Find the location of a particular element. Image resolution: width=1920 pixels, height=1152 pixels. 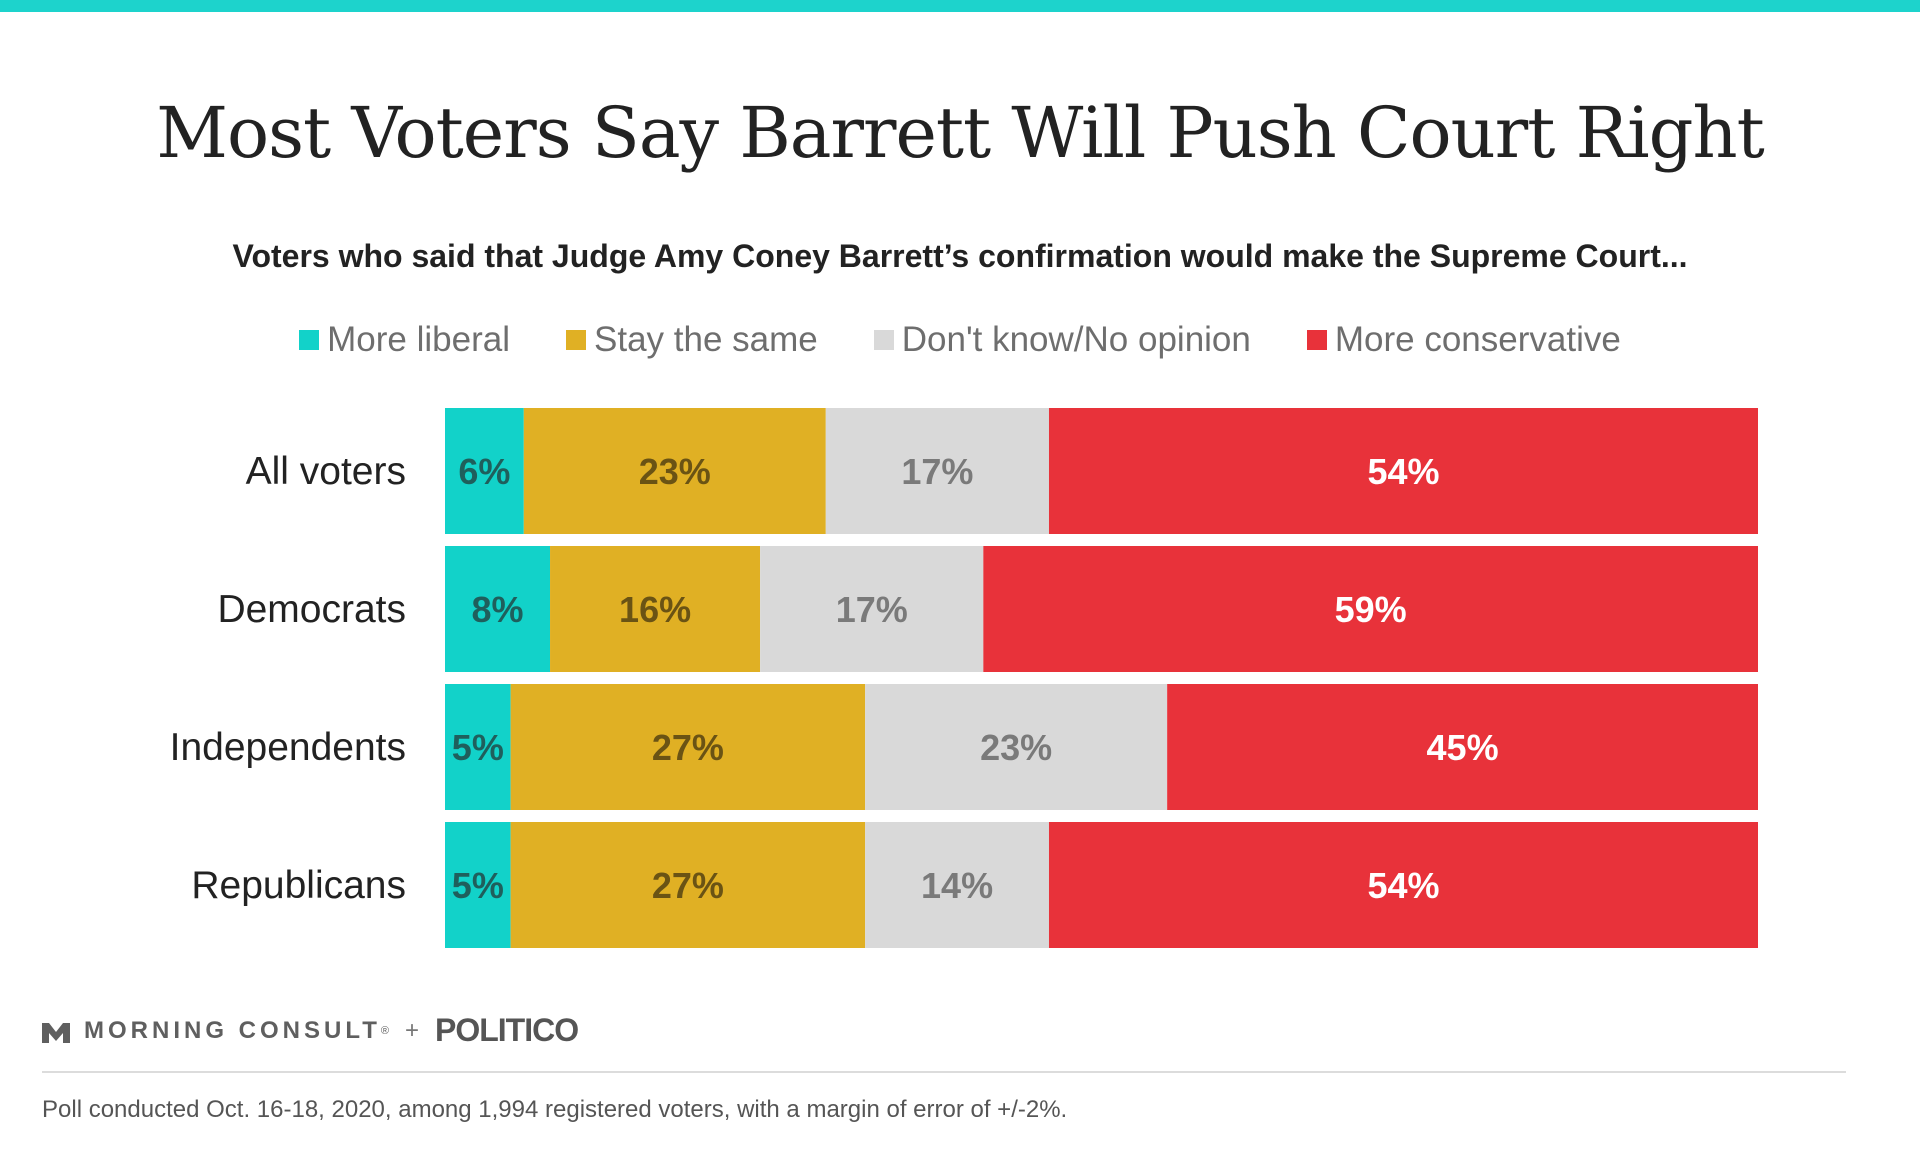

legend-item-3: More conservative is located at coordinates (1463, 340).